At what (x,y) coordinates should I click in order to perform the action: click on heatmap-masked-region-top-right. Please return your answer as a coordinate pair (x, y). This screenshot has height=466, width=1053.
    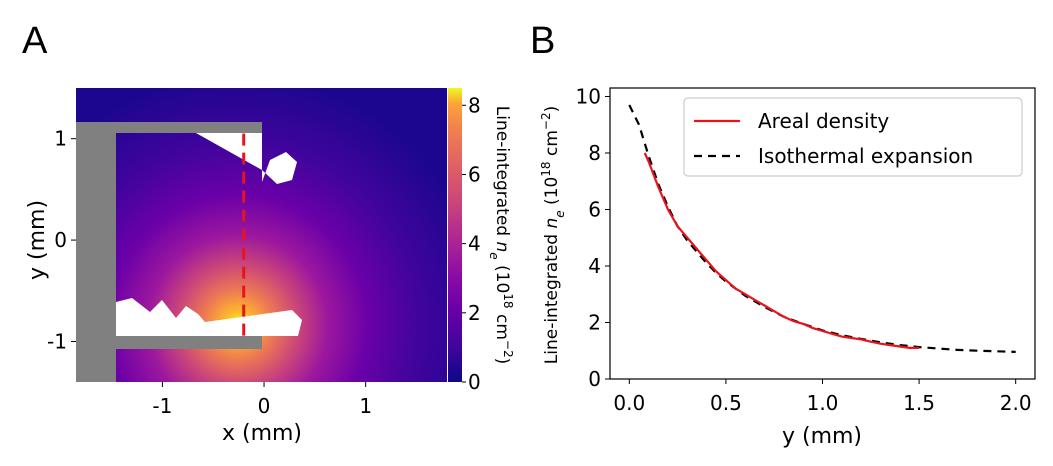
    Looking at the image, I should click on (229, 146).